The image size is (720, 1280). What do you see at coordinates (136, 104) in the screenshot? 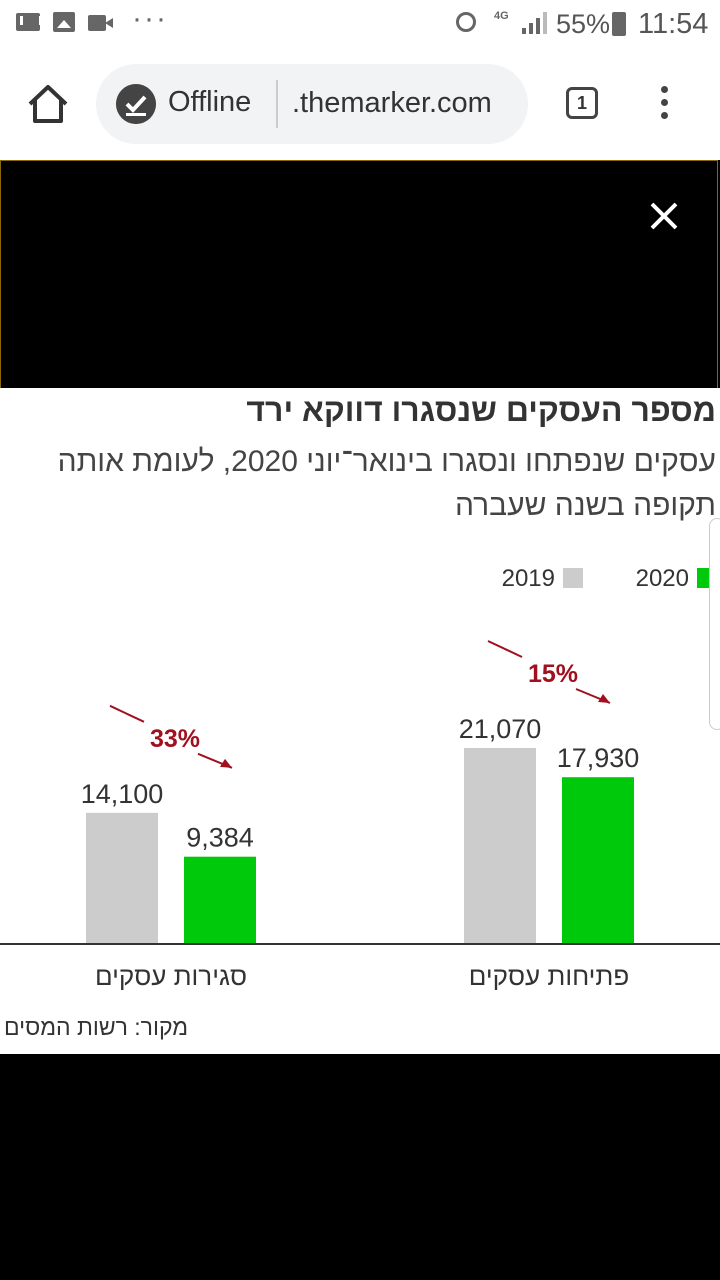
I see `offline-check-icon` at bounding box center [136, 104].